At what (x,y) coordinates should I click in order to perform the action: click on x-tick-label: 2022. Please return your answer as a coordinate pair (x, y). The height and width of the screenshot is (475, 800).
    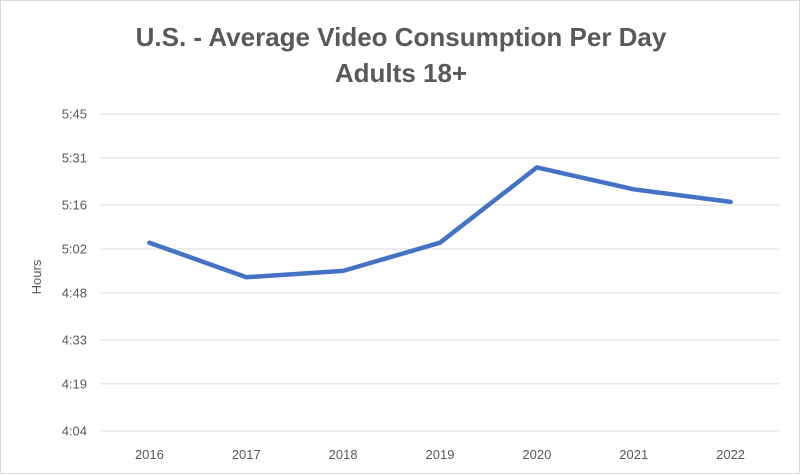
    Looking at the image, I should click on (730, 454).